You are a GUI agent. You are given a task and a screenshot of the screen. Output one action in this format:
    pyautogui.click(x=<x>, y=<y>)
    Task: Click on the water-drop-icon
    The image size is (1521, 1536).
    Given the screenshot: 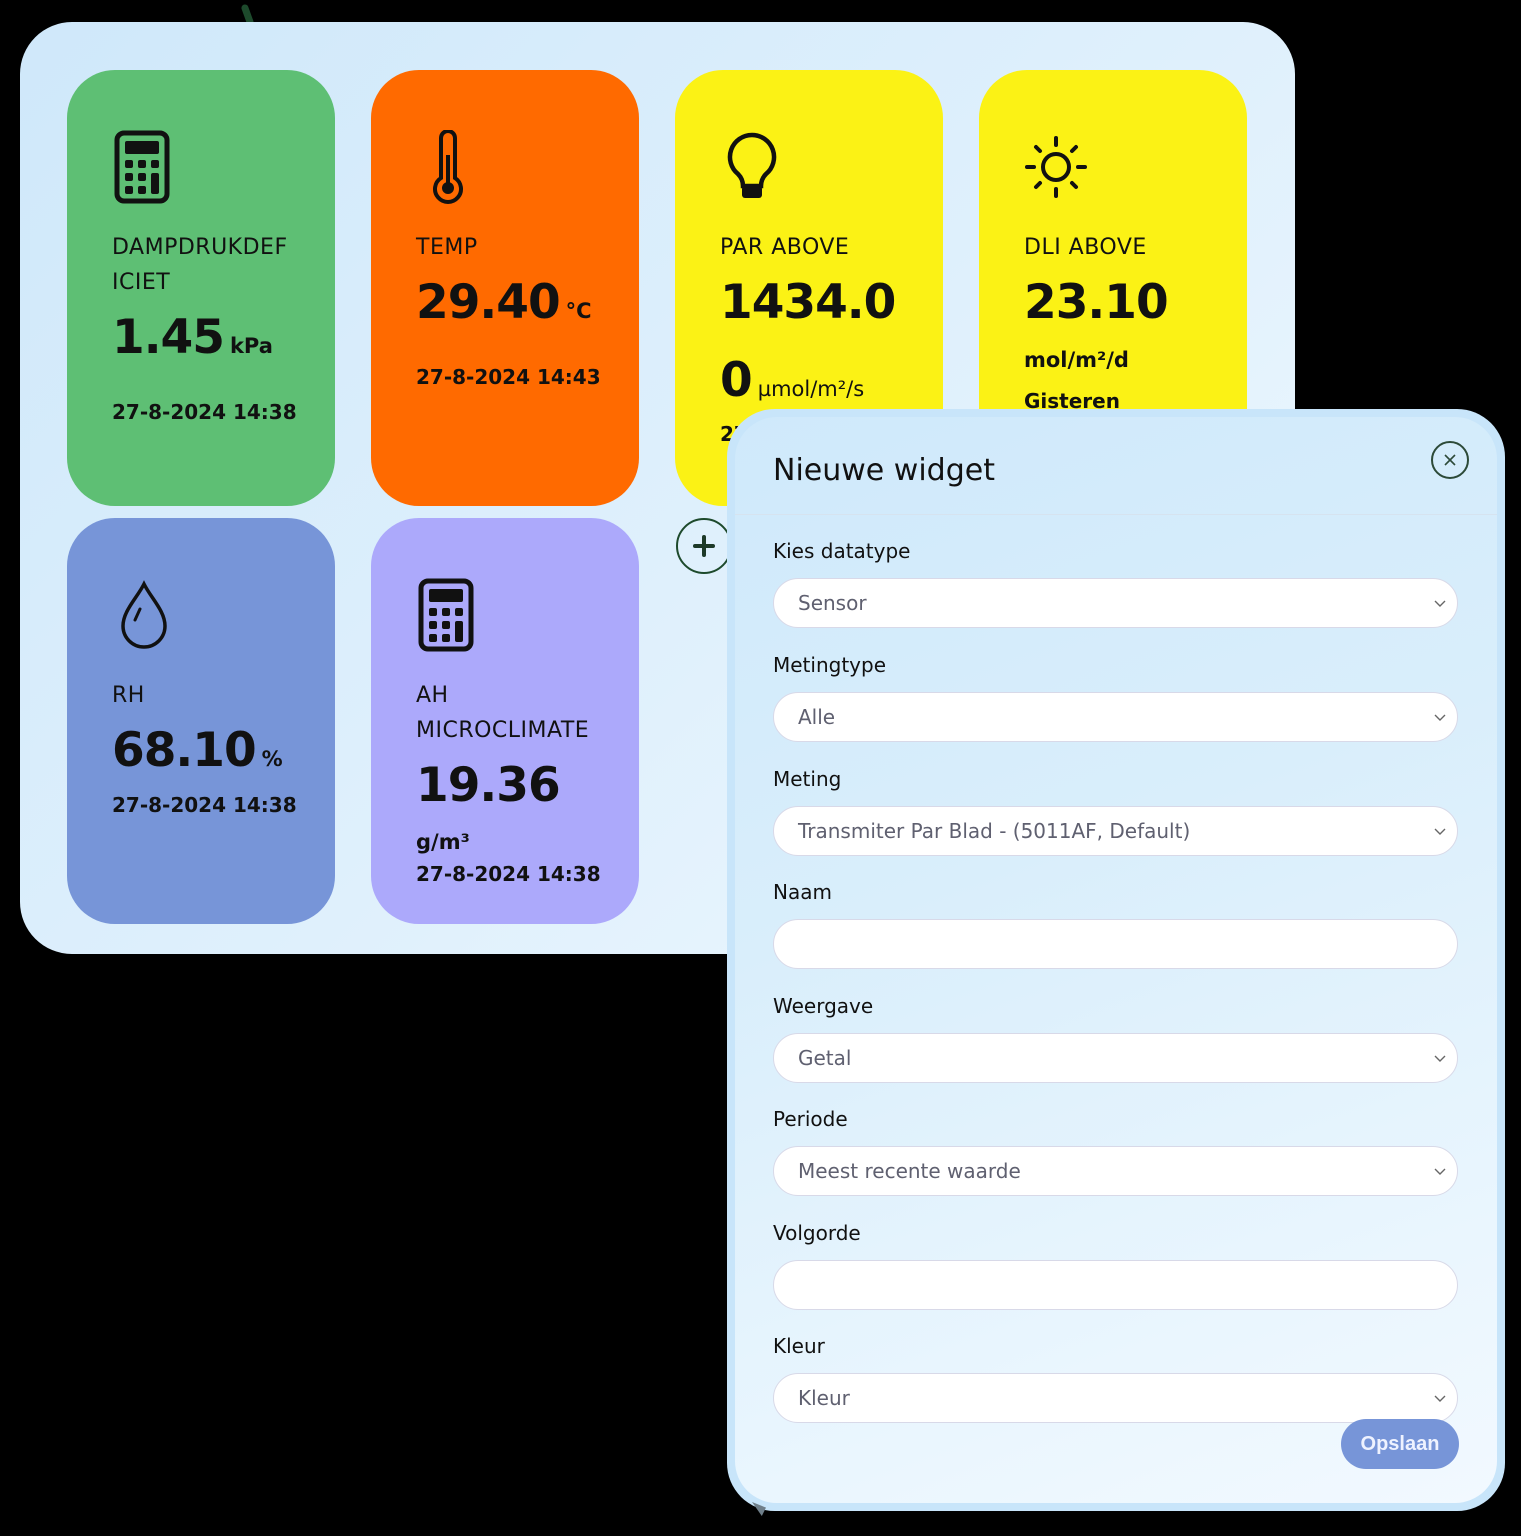 What is the action you would take?
    pyautogui.click(x=144, y=614)
    